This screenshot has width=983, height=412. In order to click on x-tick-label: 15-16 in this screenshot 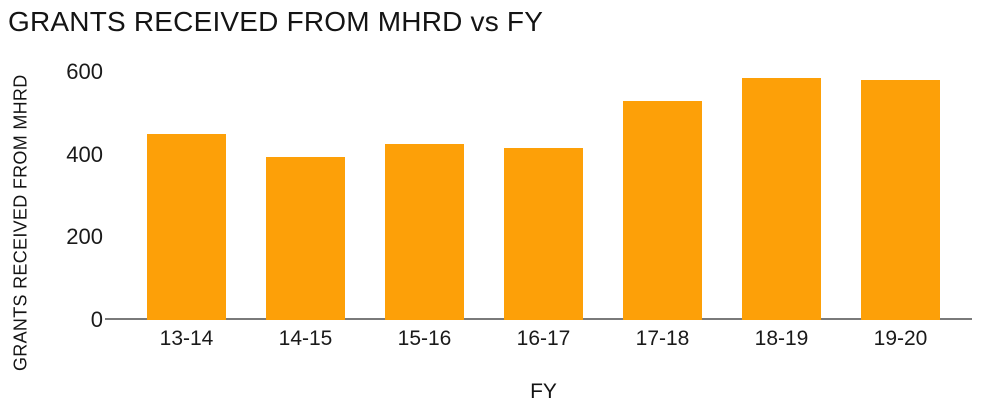, I will do `click(424, 338)`.